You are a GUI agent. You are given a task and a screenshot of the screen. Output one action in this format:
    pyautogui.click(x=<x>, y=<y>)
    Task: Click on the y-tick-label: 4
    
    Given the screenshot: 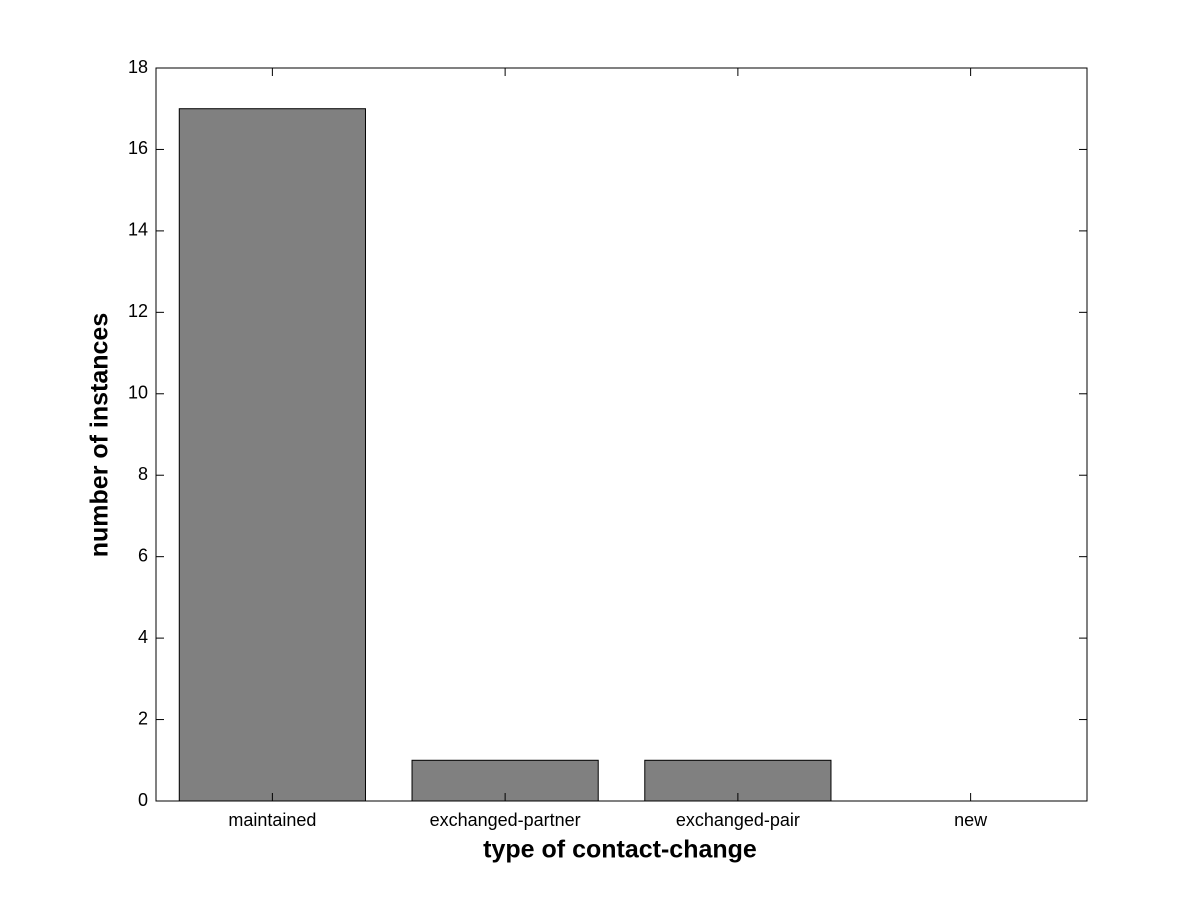 What is the action you would take?
    pyautogui.click(x=143, y=637)
    